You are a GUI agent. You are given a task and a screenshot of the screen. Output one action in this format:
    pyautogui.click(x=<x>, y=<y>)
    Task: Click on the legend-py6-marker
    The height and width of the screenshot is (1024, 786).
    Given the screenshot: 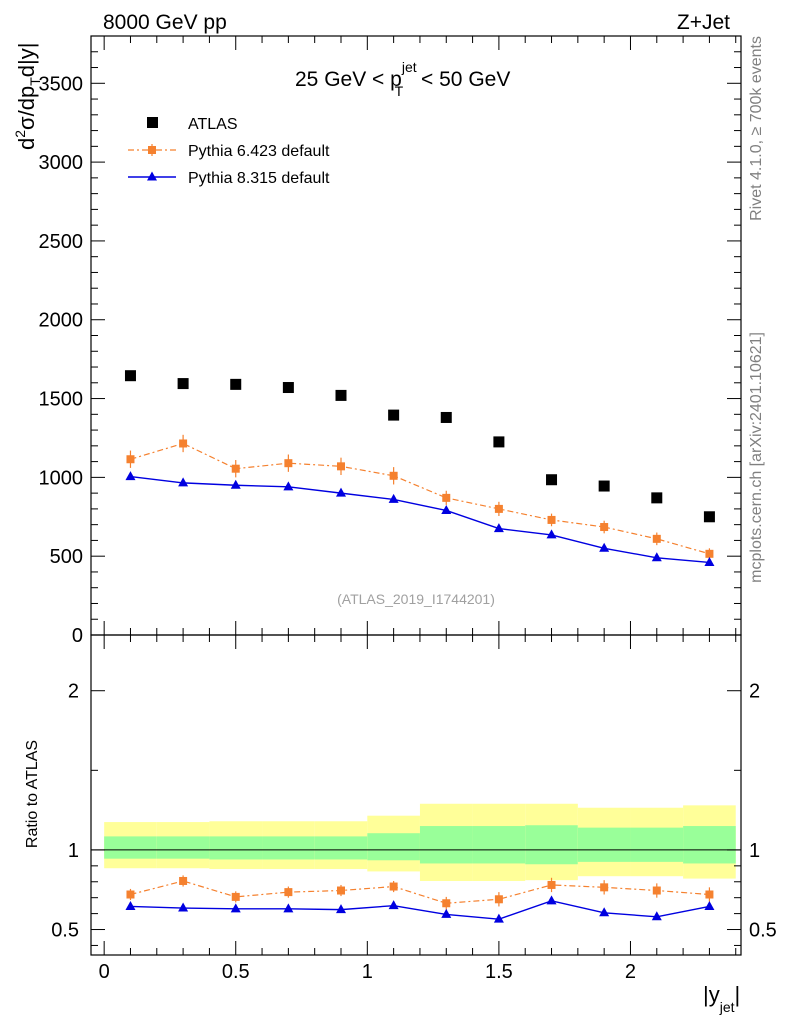 What is the action you would take?
    pyautogui.click(x=152, y=150)
    